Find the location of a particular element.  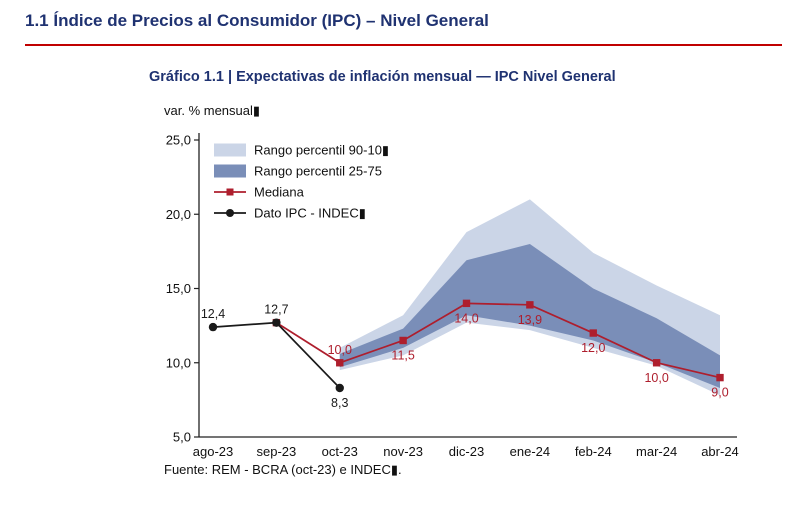

legend-label: Rango percentil 90-10▮ is located at coordinates (321, 150).